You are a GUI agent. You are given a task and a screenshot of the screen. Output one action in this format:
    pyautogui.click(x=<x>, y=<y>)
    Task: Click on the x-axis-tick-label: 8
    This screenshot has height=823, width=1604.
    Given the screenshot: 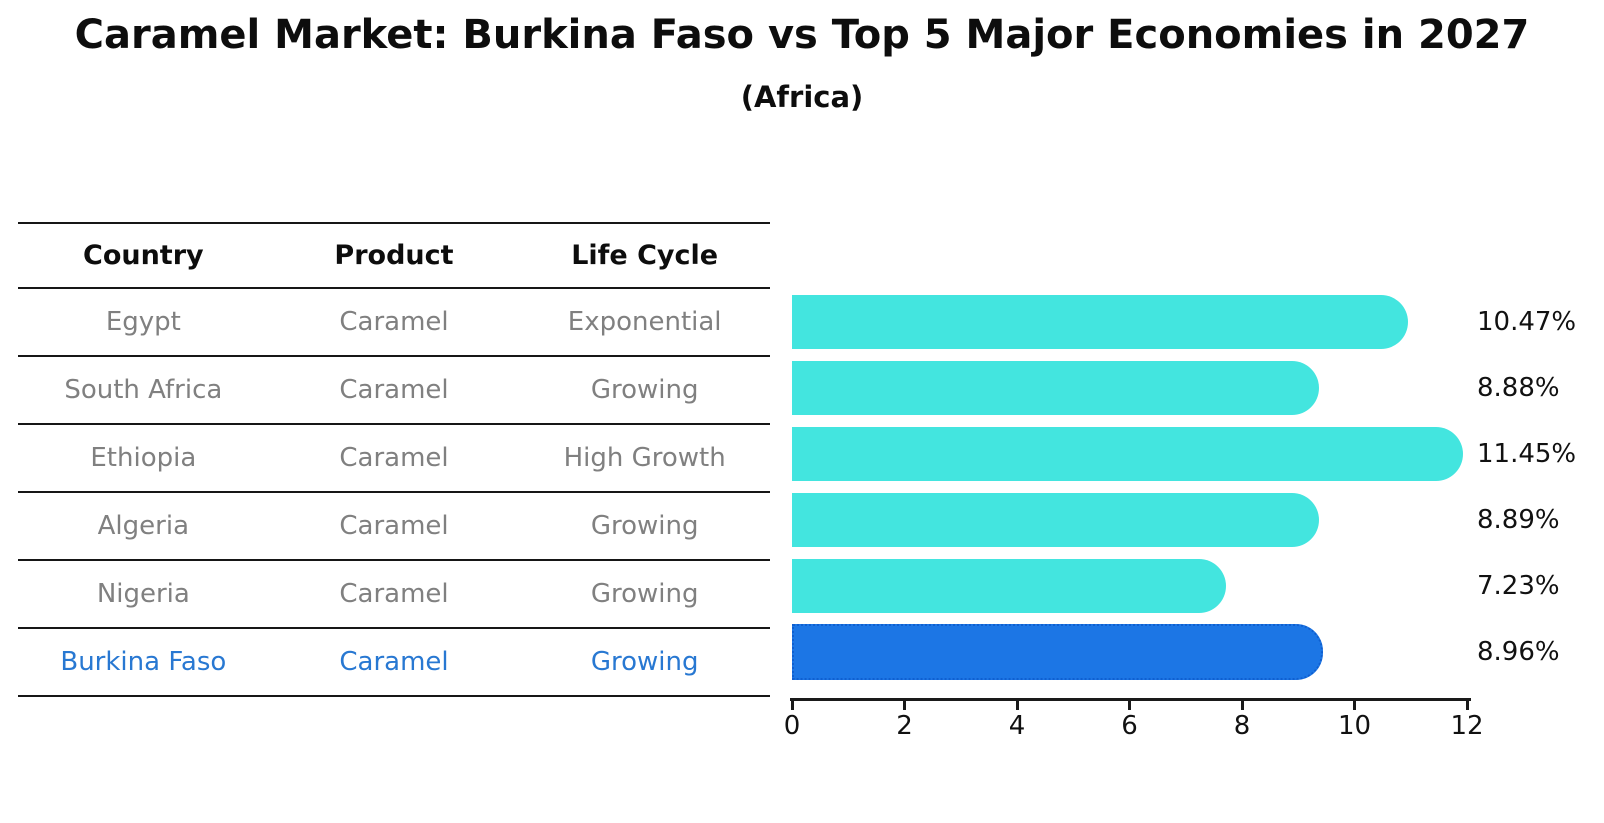 What is the action you would take?
    pyautogui.click(x=1242, y=726)
    